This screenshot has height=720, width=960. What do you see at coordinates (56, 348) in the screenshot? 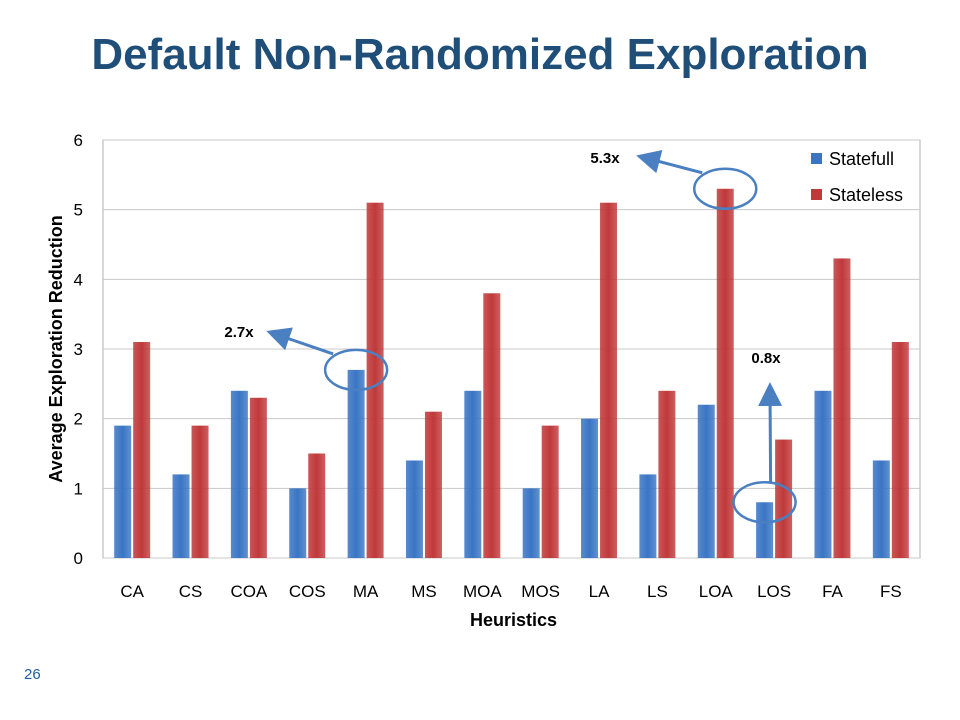
I see `y-axis-title: Average Exploration Reduction` at bounding box center [56, 348].